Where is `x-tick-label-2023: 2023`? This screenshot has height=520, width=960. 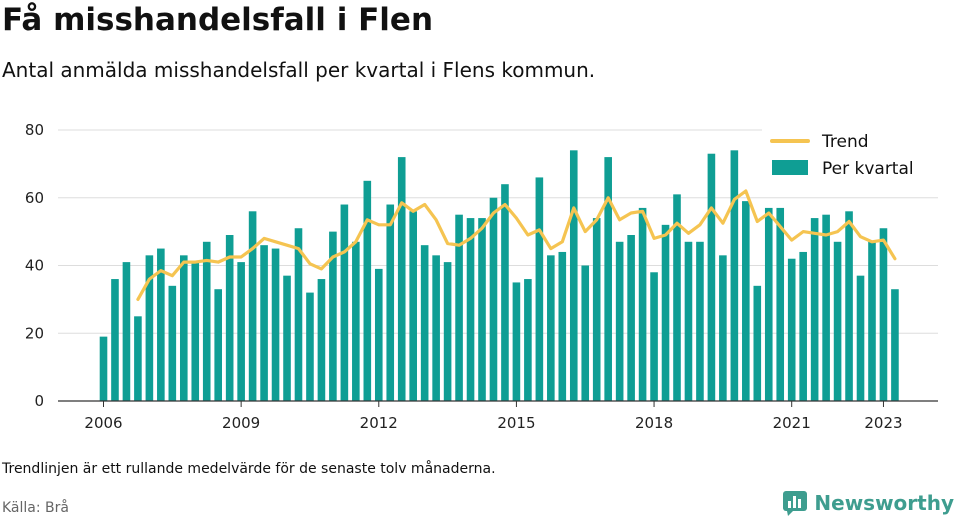
x-tick-label-2023: 2023 is located at coordinates (883, 423).